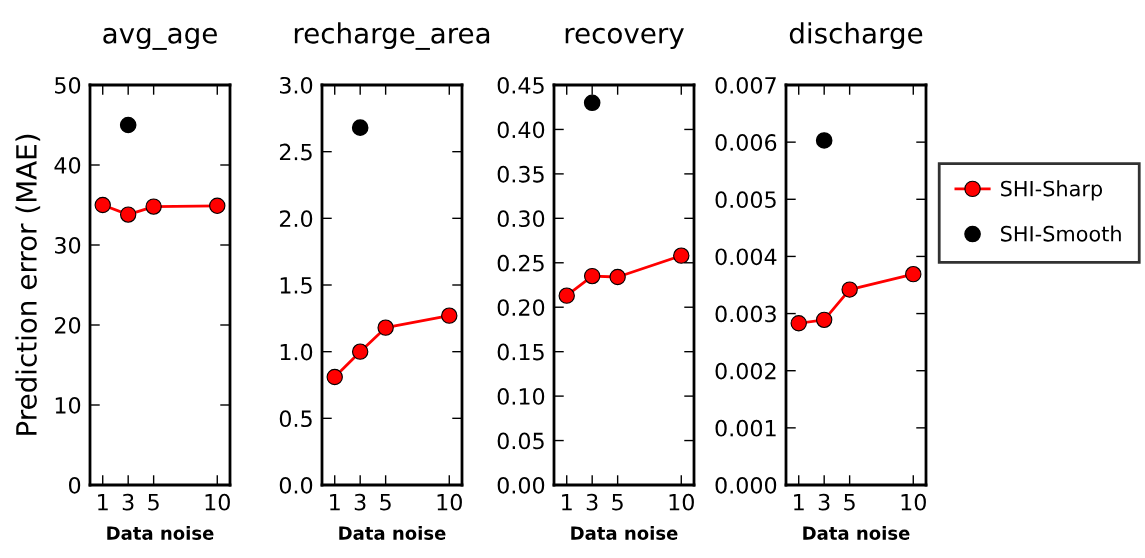  Describe the element at coordinates (520, 441) in the screenshot. I see `y-tick-label: 0.05` at that location.